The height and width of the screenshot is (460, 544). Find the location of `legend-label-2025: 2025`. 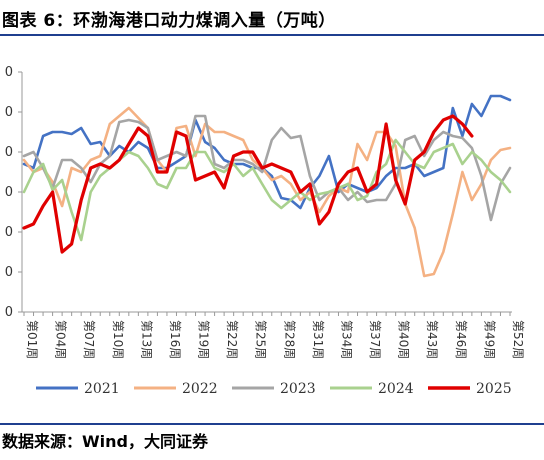

legend-label-2025: 2025 is located at coordinates (494, 389).